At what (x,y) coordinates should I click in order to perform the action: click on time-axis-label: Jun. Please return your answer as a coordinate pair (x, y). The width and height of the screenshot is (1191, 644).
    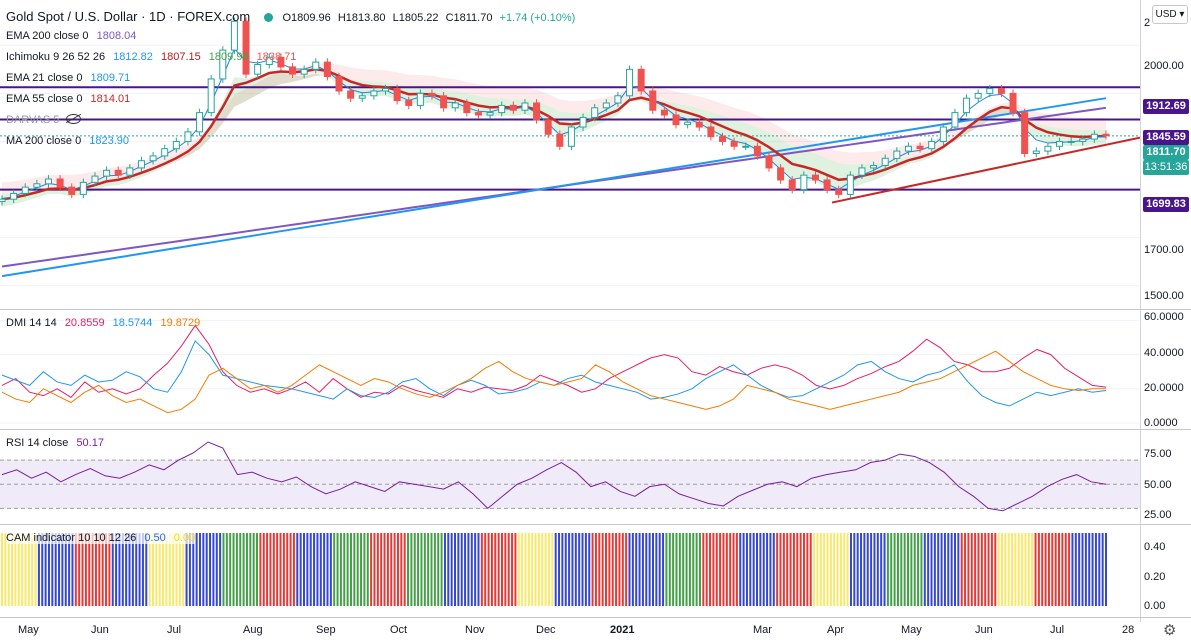
    Looking at the image, I should click on (100, 630).